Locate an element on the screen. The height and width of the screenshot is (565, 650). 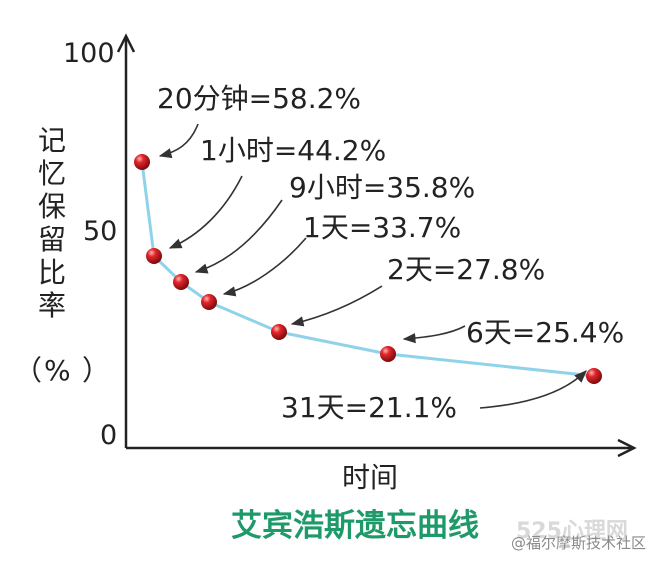
y-tick-label-0: 0 is located at coordinates (108, 435).